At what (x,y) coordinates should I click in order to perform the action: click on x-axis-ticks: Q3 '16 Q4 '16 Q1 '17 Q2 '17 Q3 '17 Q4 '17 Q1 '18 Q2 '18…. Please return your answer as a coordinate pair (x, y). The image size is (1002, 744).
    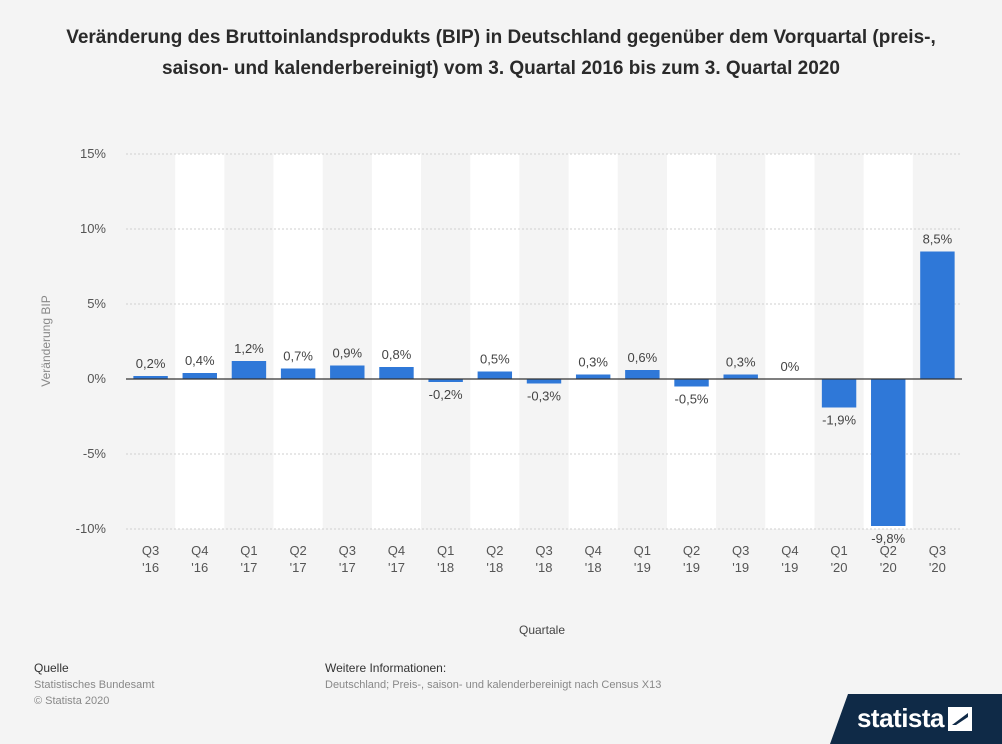
    Looking at the image, I should click on (544, 559).